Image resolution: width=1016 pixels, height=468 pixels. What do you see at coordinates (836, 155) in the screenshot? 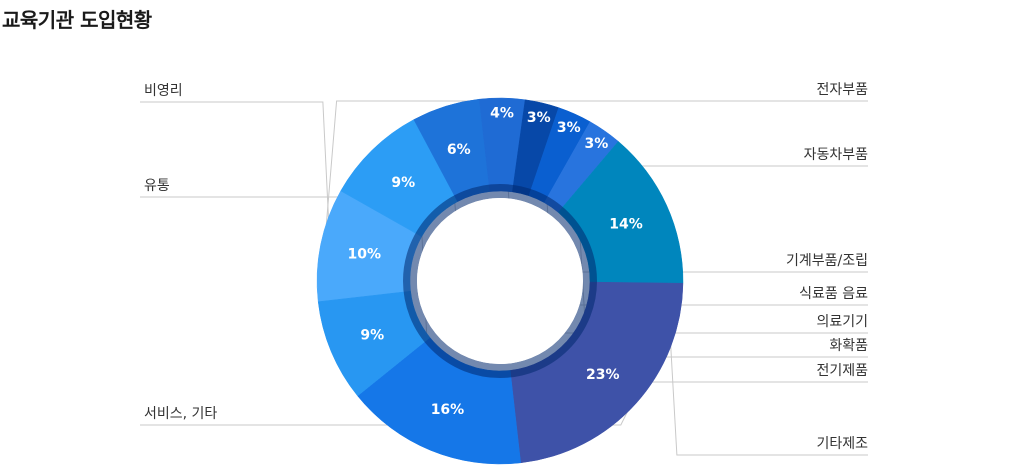
I see `category-label: 자동차부품` at bounding box center [836, 155].